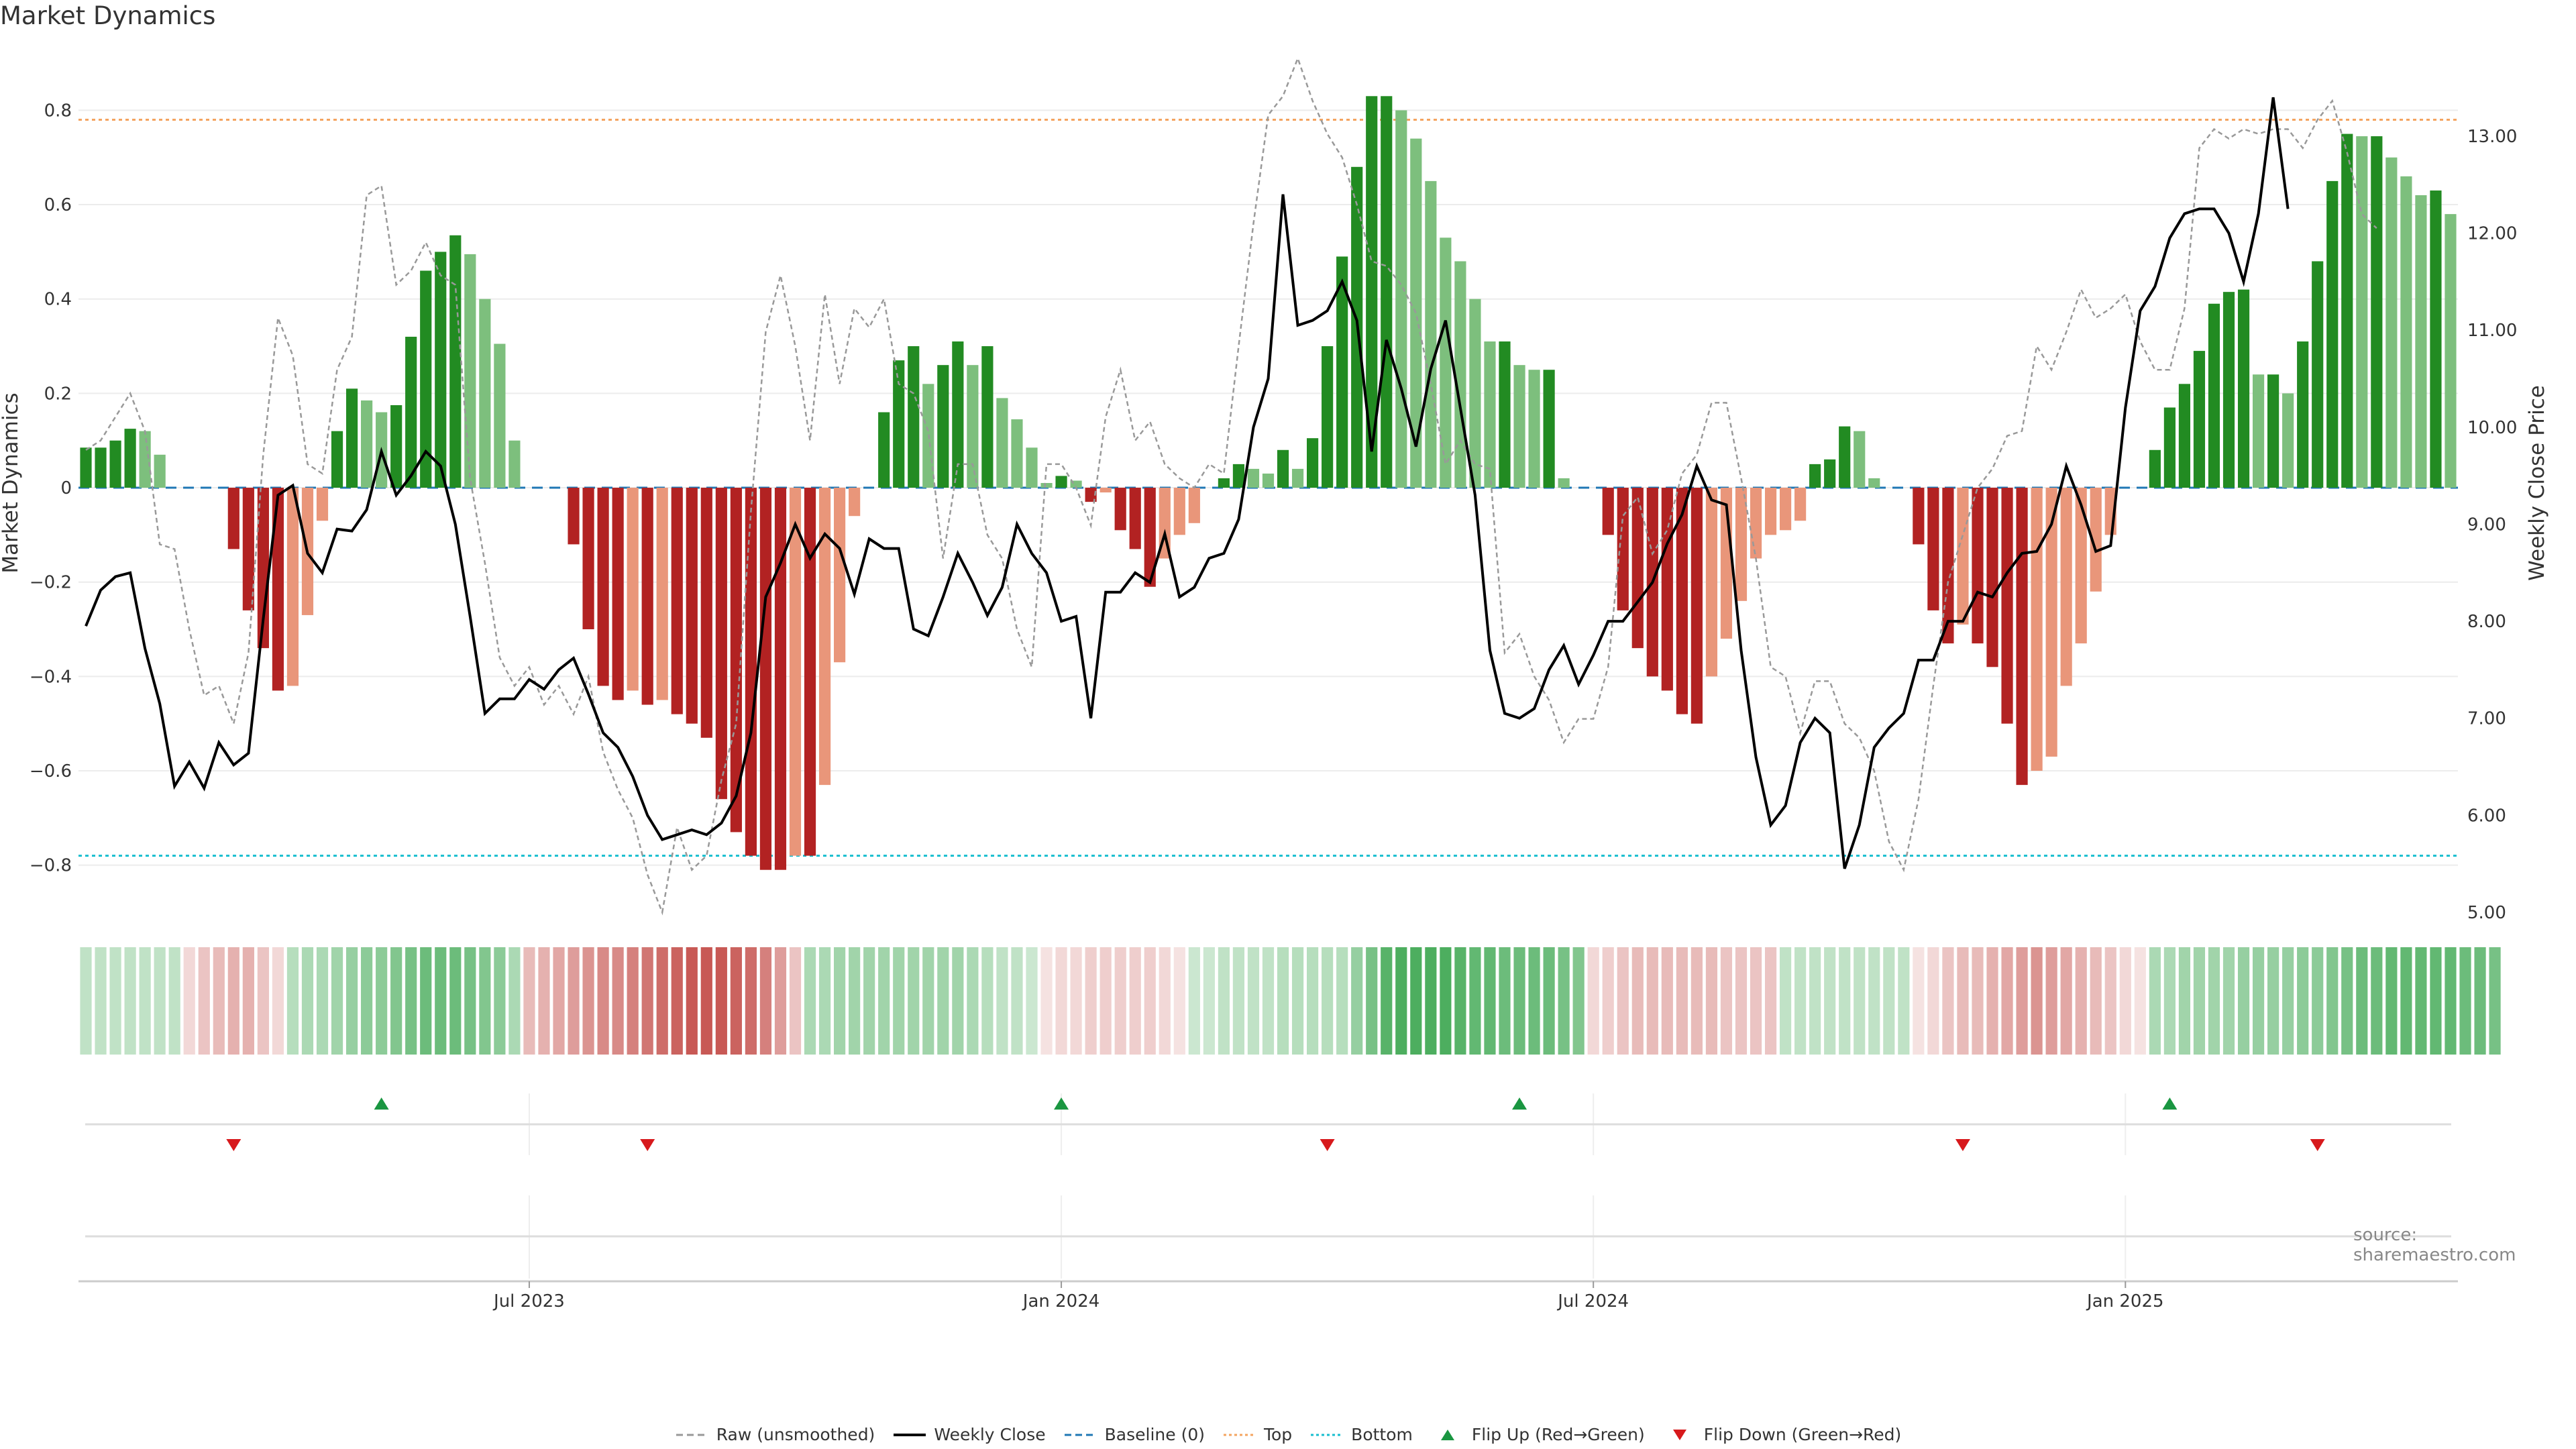 The width and height of the screenshot is (2576, 1449). I want to click on legend-label: Raw (unsmoothed), so click(795, 1434).